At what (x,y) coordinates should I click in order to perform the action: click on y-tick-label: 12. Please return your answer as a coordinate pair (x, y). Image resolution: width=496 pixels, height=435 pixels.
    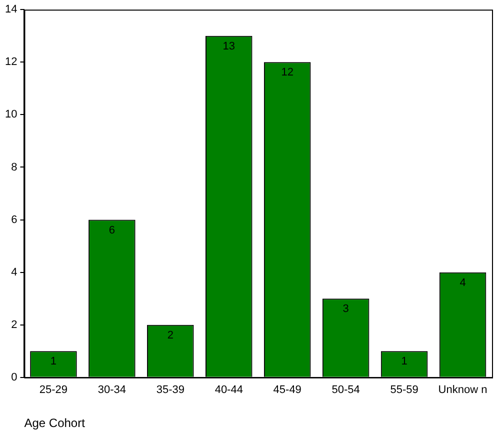
    Looking at the image, I should click on (11, 62).